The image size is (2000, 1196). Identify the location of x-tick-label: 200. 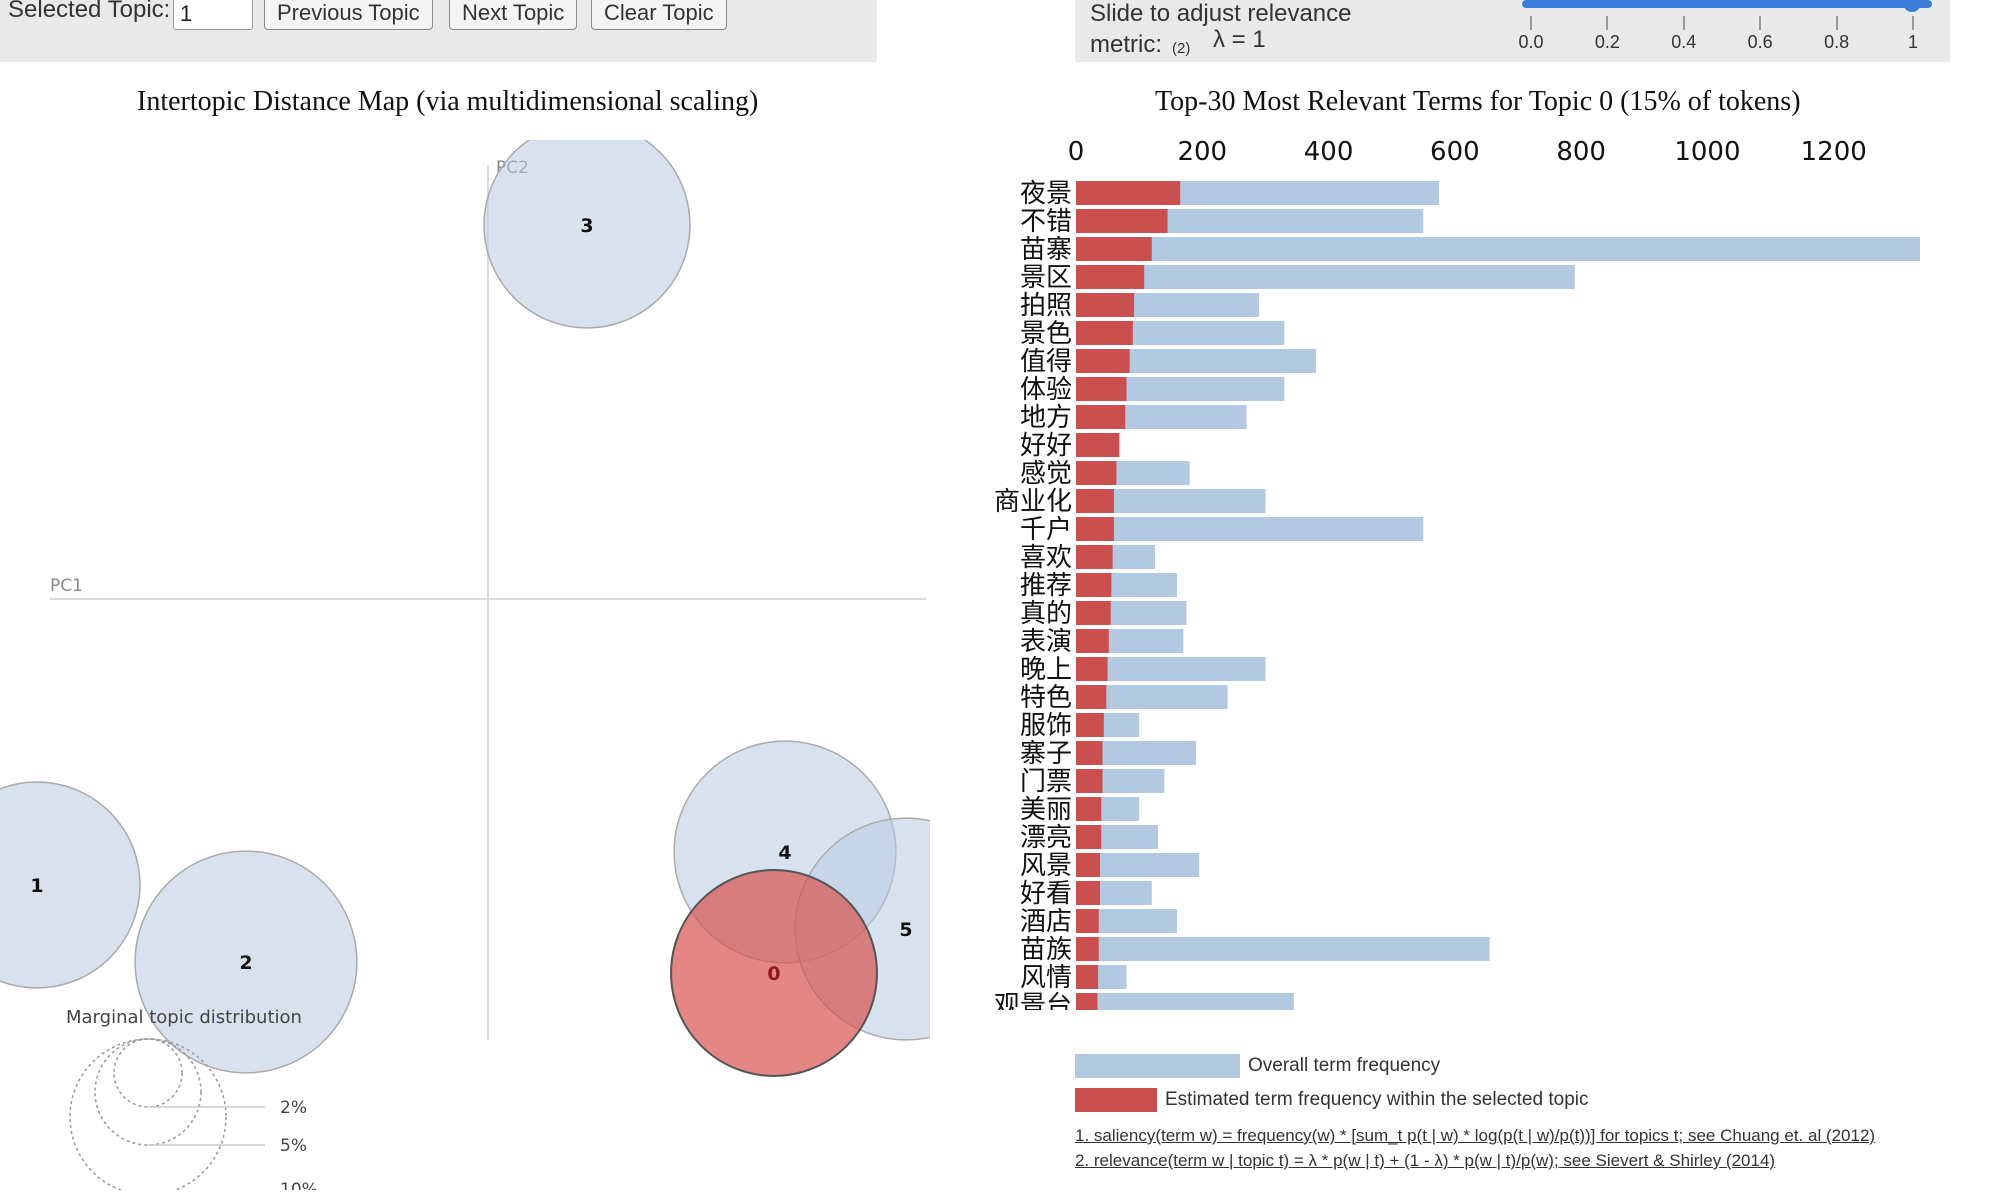
(1202, 152).